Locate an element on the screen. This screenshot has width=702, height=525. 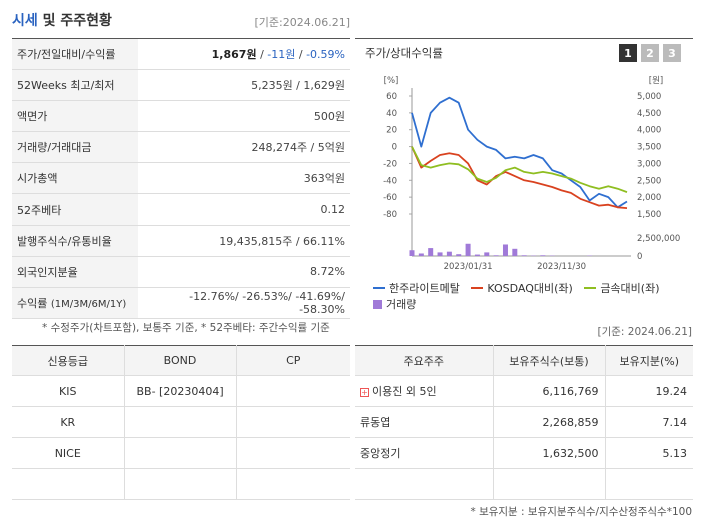
table-row: 52주베타 0.12 is located at coordinates (181, 209).